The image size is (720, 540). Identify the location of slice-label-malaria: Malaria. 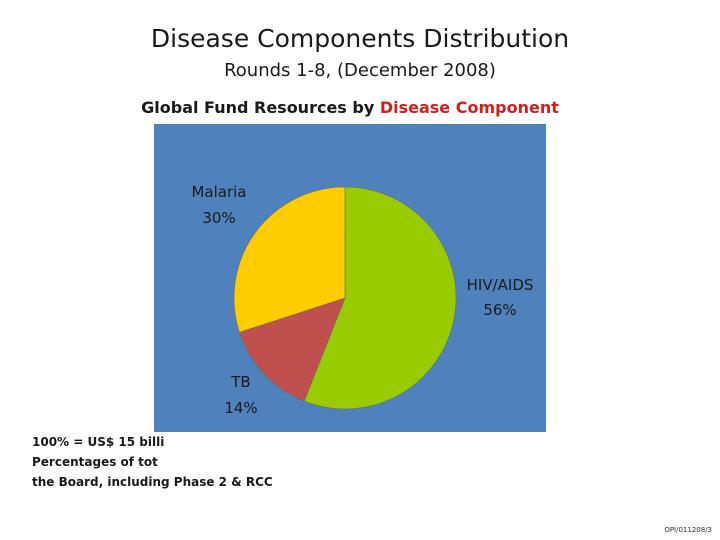
(218, 192).